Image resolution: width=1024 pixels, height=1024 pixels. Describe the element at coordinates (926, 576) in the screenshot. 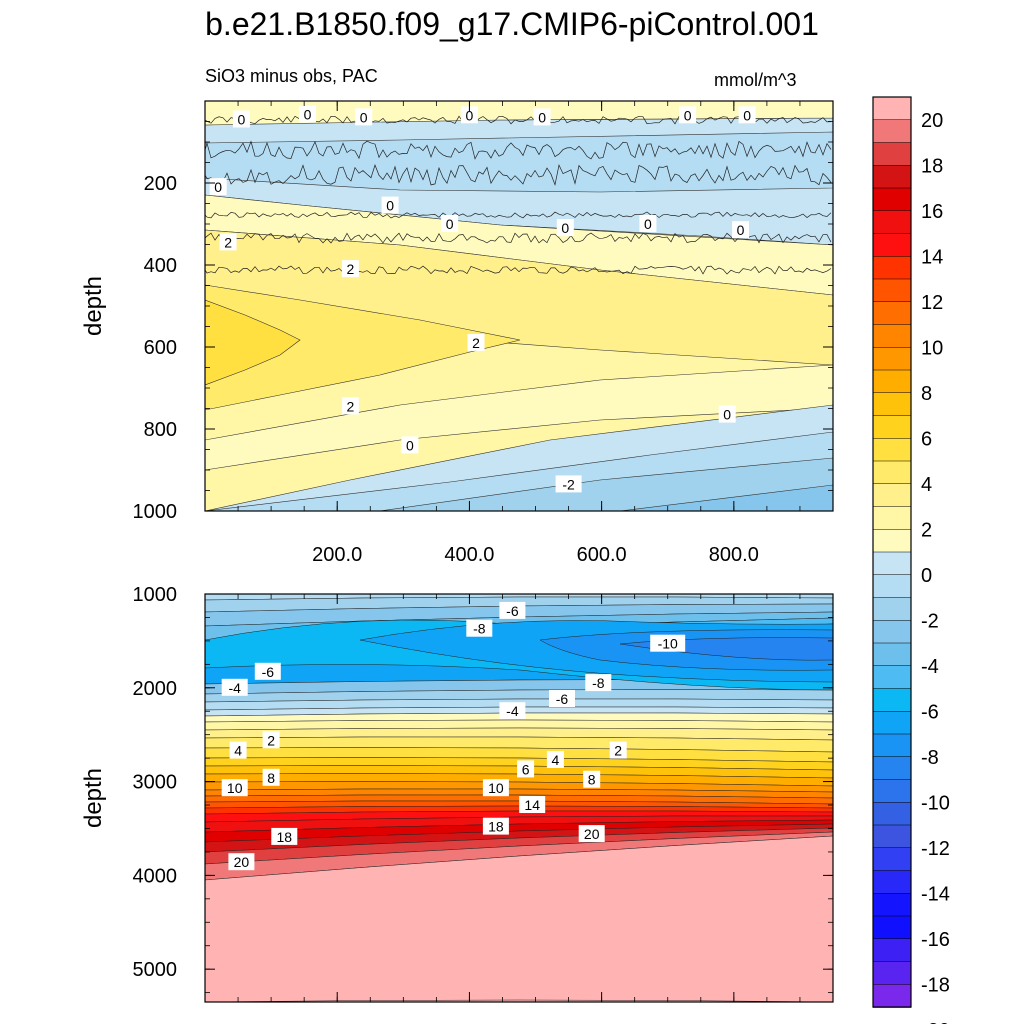

I see `colorbar-label: 0` at that location.